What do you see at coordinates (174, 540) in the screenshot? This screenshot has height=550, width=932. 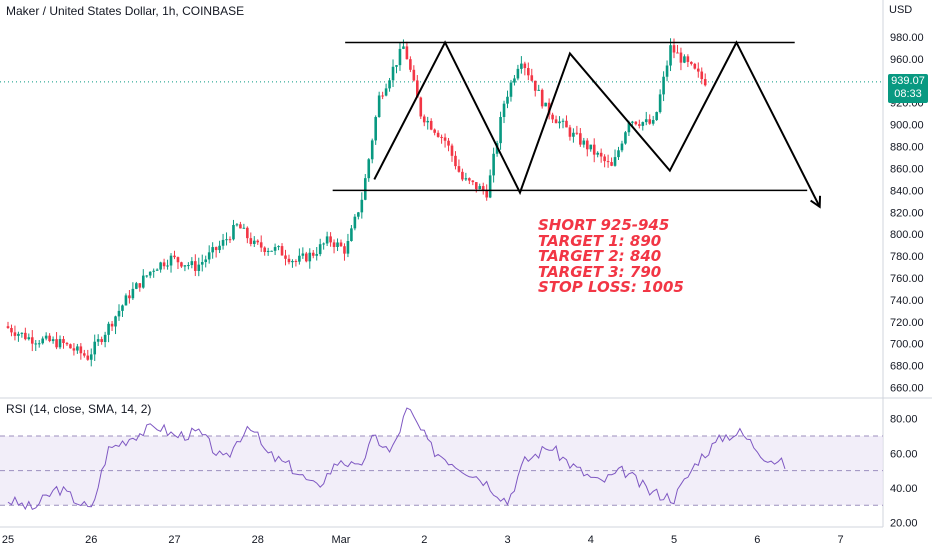 I see `time-tick-label: 27` at bounding box center [174, 540].